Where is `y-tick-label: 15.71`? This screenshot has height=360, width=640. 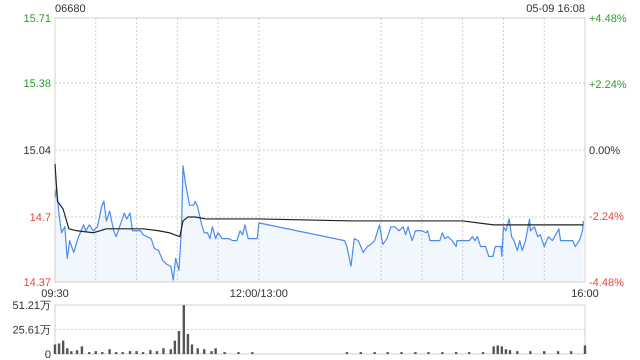
y-tick-label: 15.71 is located at coordinates (37, 19).